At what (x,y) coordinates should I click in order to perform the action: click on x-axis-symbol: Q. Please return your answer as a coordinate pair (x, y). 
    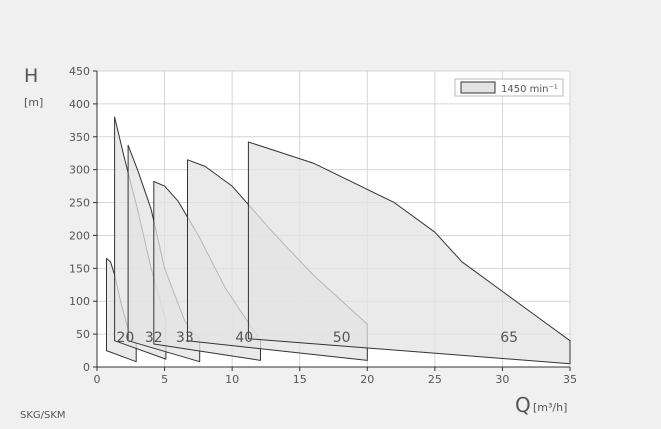
    Looking at the image, I should click on (523, 405).